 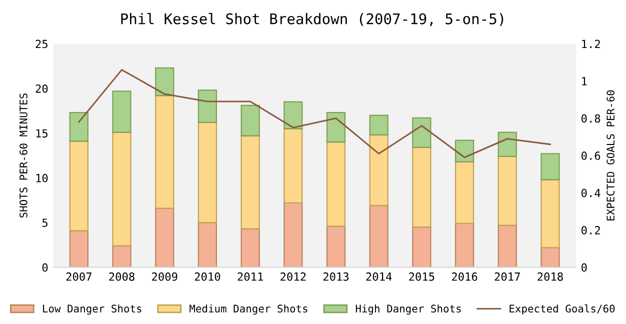 I want to click on x-tick-label: 2013, so click(x=336, y=276).